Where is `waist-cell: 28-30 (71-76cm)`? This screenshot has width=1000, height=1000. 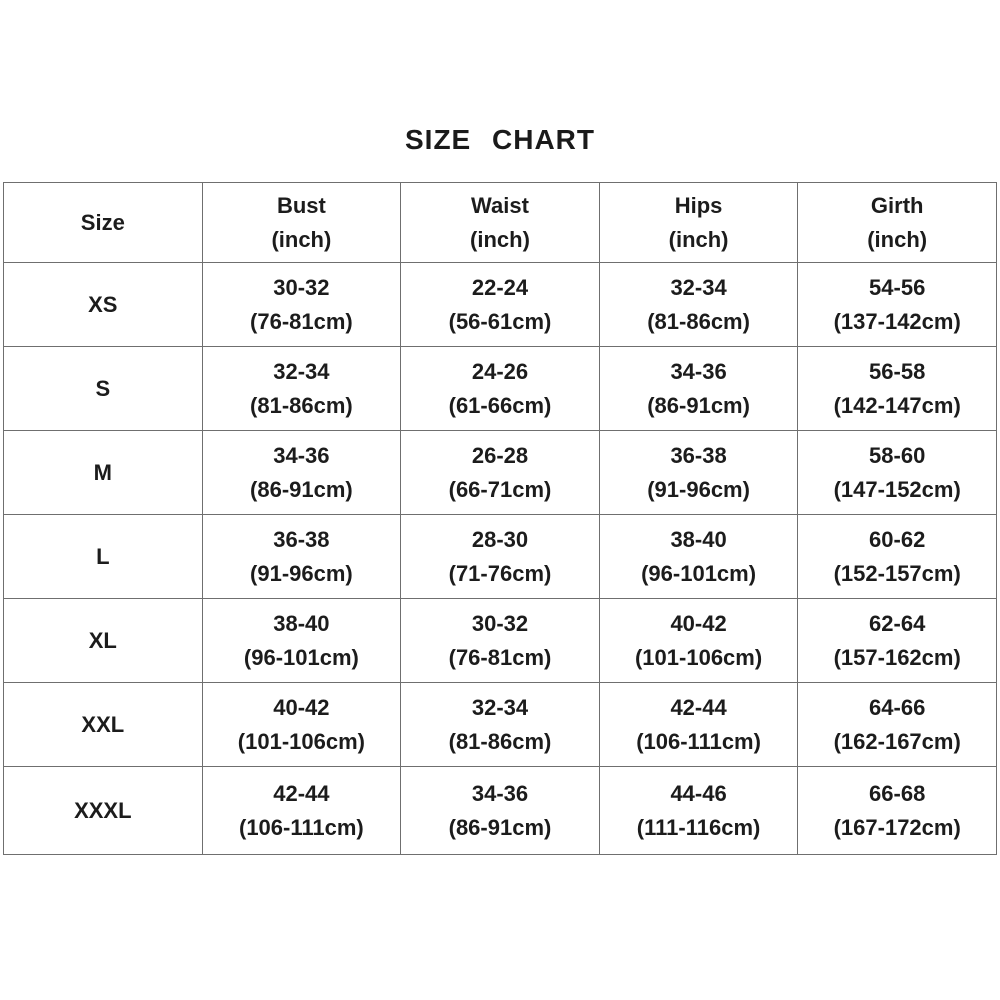 waist-cell: 28-30 (71-76cm) is located at coordinates (500, 556).